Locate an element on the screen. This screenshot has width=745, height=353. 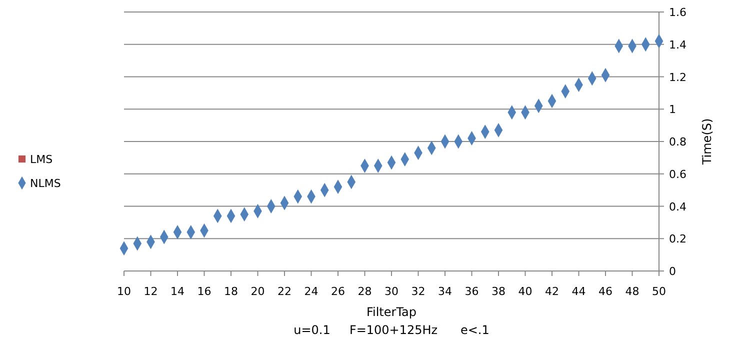
x-tick-label: 12 is located at coordinates (151, 291).